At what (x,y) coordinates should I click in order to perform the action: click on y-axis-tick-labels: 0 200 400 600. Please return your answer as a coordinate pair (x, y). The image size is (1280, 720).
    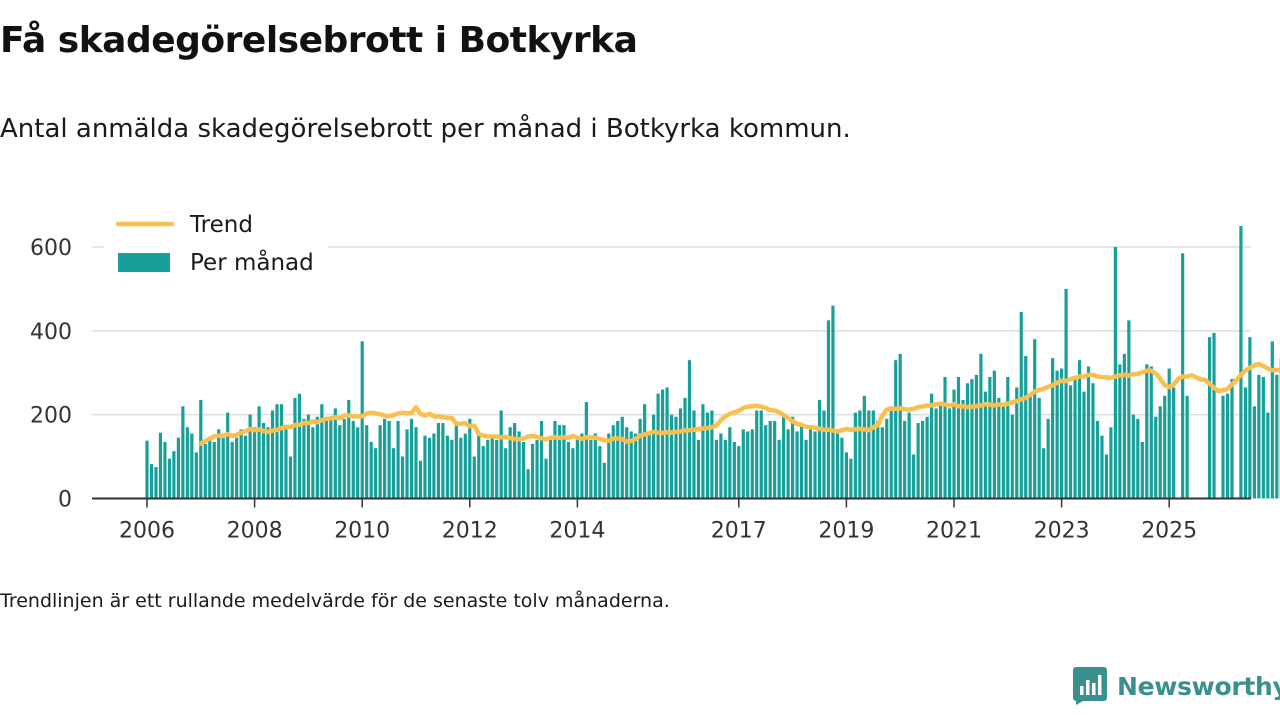
    Looking at the image, I should click on (51, 374).